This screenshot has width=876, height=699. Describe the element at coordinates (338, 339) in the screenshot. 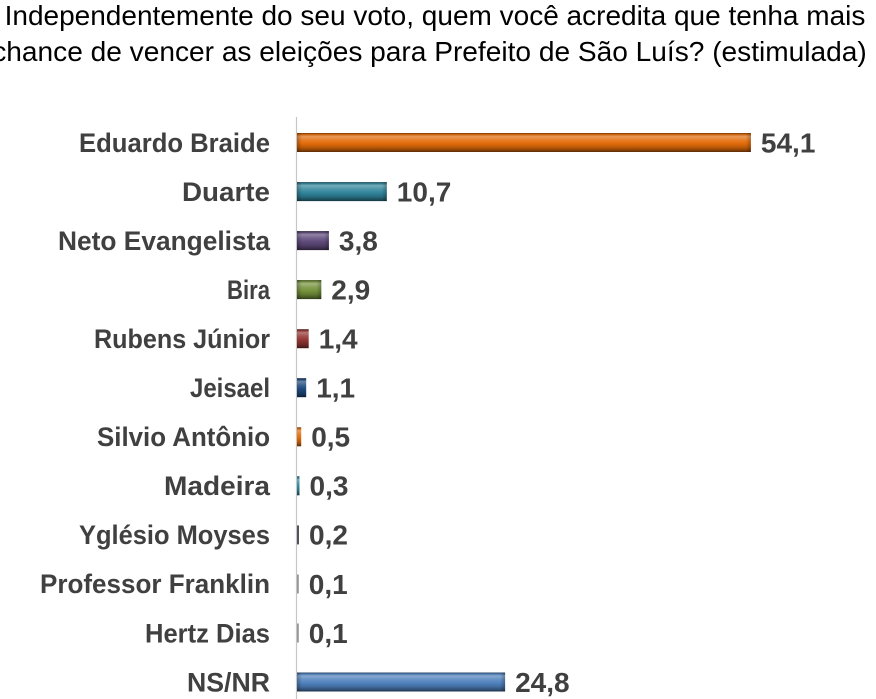

I see `svg-text: 1,4` at that location.